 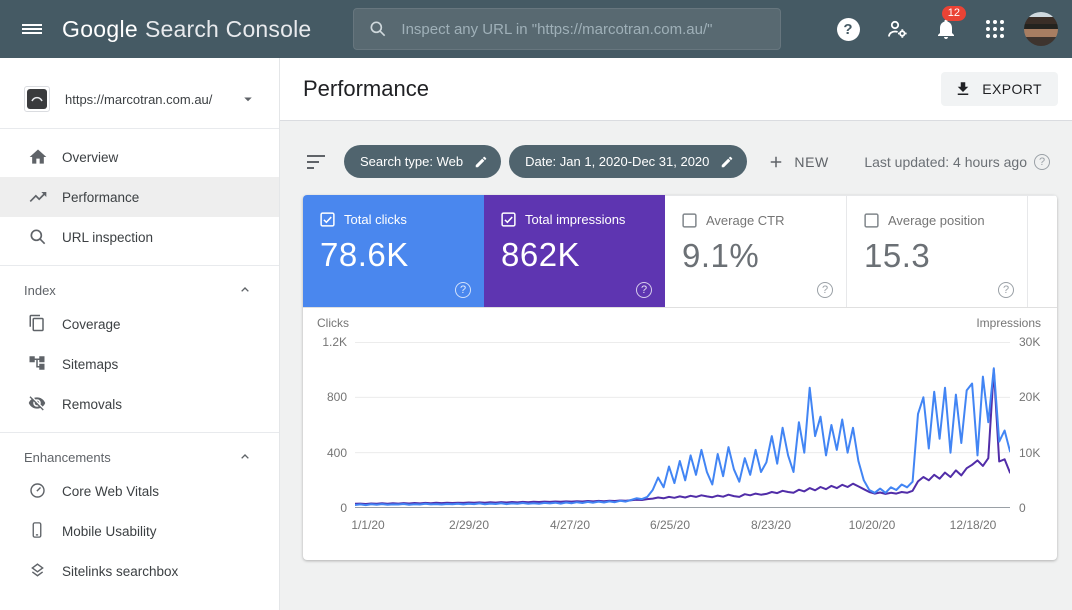 I want to click on sidebar-item-mobile-usability: Mobile Usability, so click(x=139, y=531).